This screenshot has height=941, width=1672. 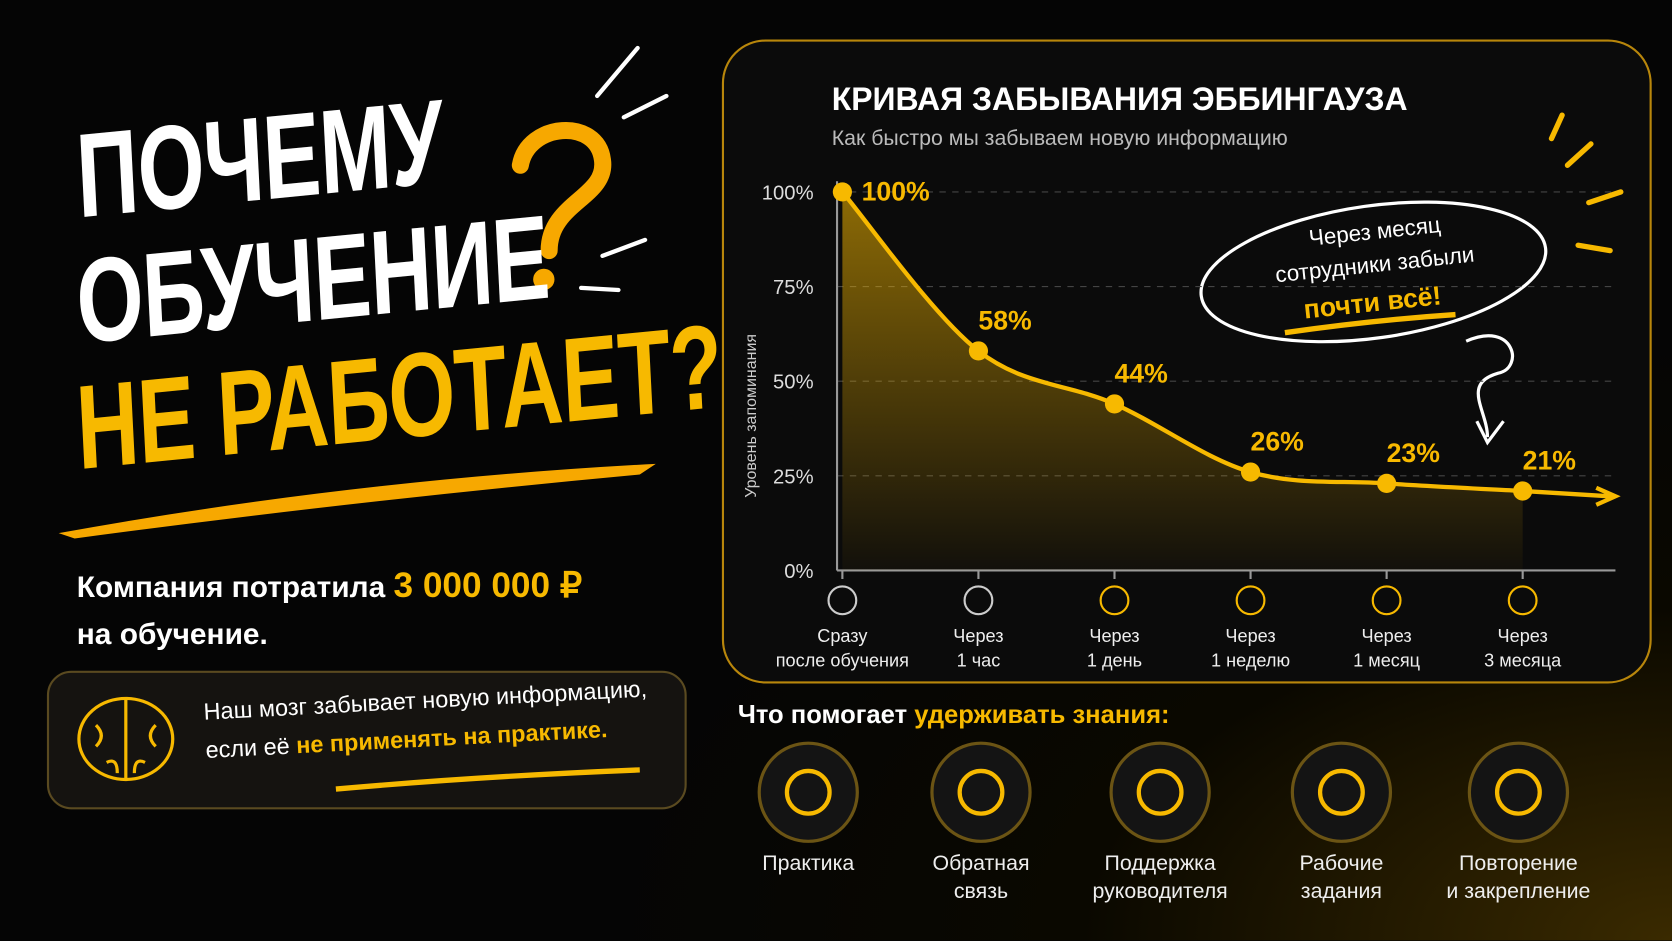 What do you see at coordinates (231, 587) in the screenshot?
I see `spend-text: Компания потратила` at bounding box center [231, 587].